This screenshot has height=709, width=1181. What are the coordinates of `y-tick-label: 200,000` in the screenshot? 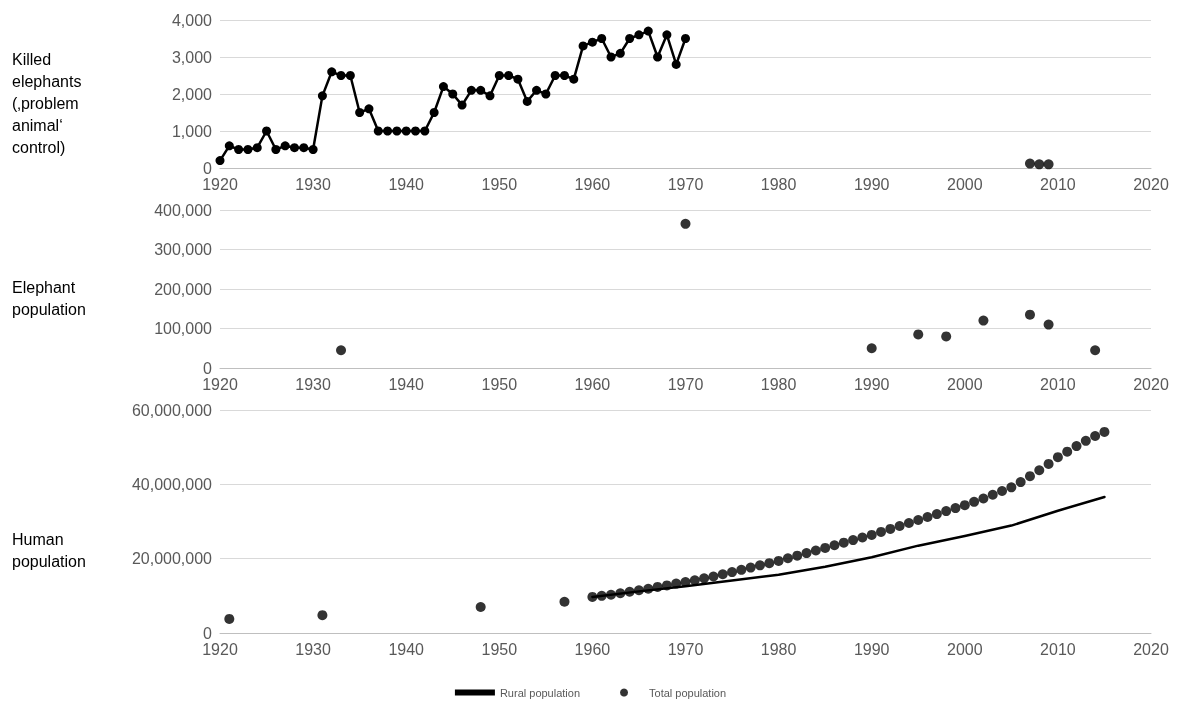 It's located at (183, 289).